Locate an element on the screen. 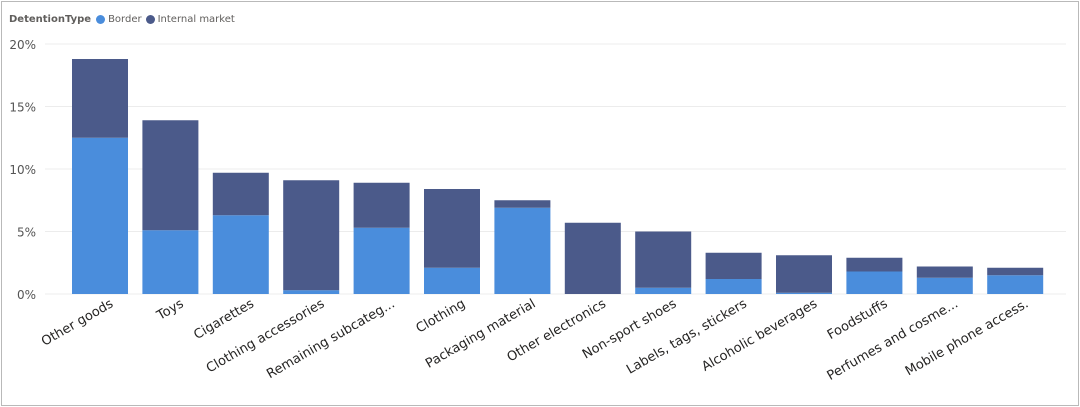 This screenshot has width=1080, height=407. y-tick-label: 20% is located at coordinates (22, 45).